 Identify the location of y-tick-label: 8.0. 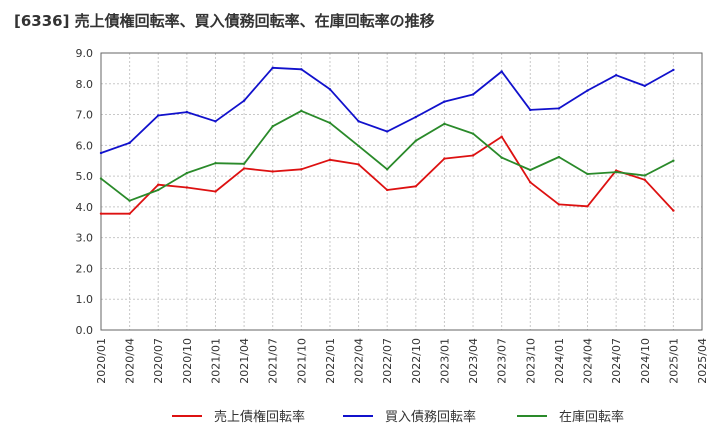
(85, 84).